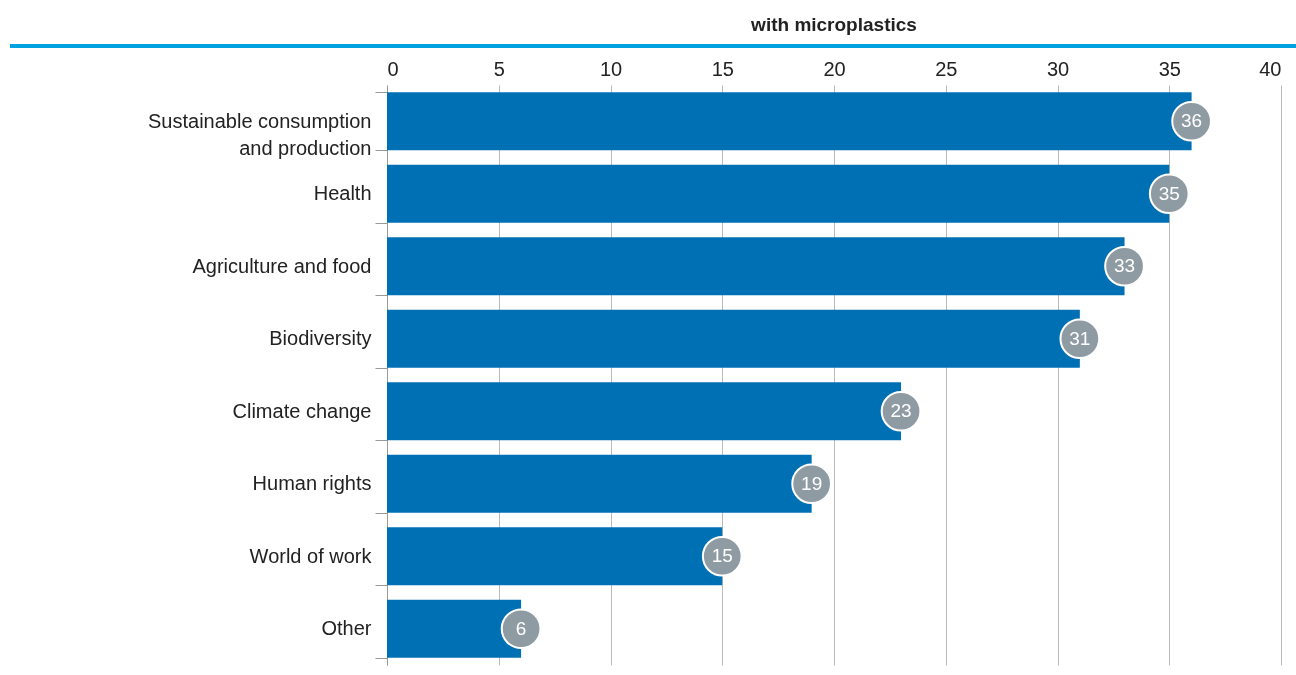  Describe the element at coordinates (302, 410) in the screenshot. I see `y-tick-label: Climate change` at that location.